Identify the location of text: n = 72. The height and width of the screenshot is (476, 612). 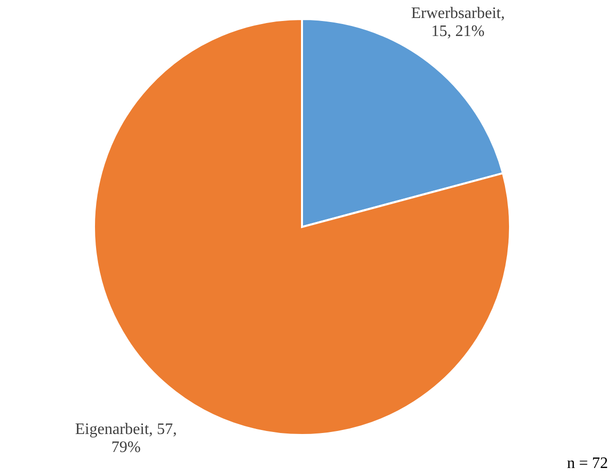
(587, 463).